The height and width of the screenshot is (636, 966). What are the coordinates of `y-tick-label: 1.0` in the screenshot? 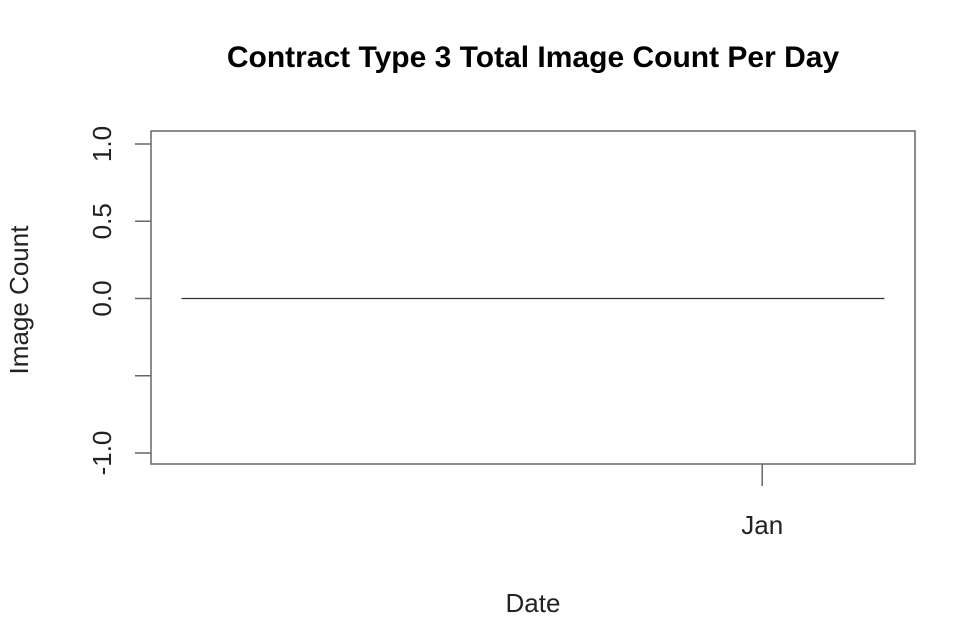 It's located at (102, 144).